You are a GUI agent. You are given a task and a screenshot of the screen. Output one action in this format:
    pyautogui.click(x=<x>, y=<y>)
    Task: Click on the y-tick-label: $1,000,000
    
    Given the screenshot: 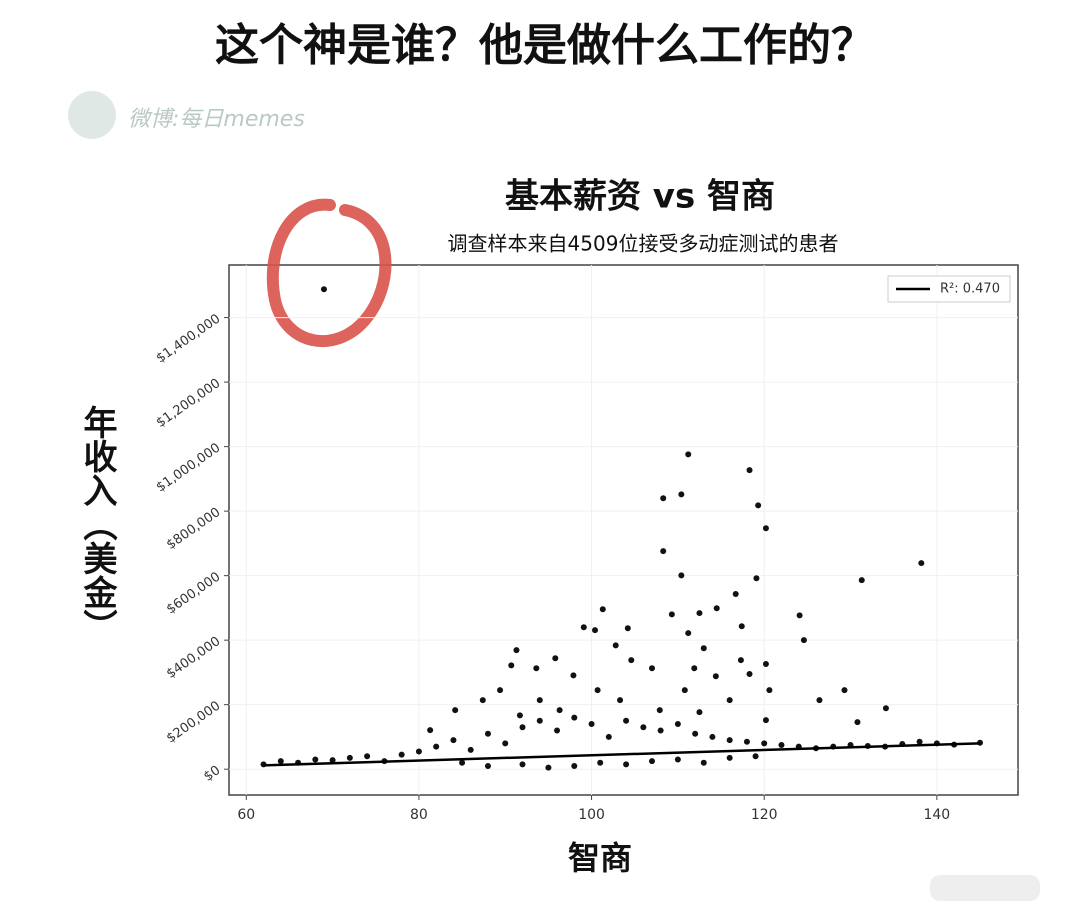 What is the action you would take?
    pyautogui.click(x=189, y=467)
    